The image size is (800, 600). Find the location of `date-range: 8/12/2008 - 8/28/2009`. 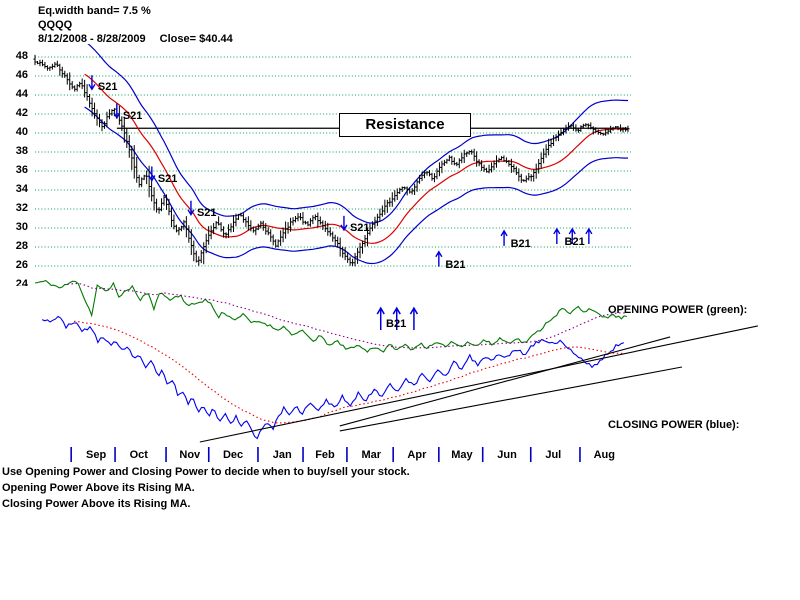

date-range: 8/12/2008 - 8/28/2009 is located at coordinates (92, 39).